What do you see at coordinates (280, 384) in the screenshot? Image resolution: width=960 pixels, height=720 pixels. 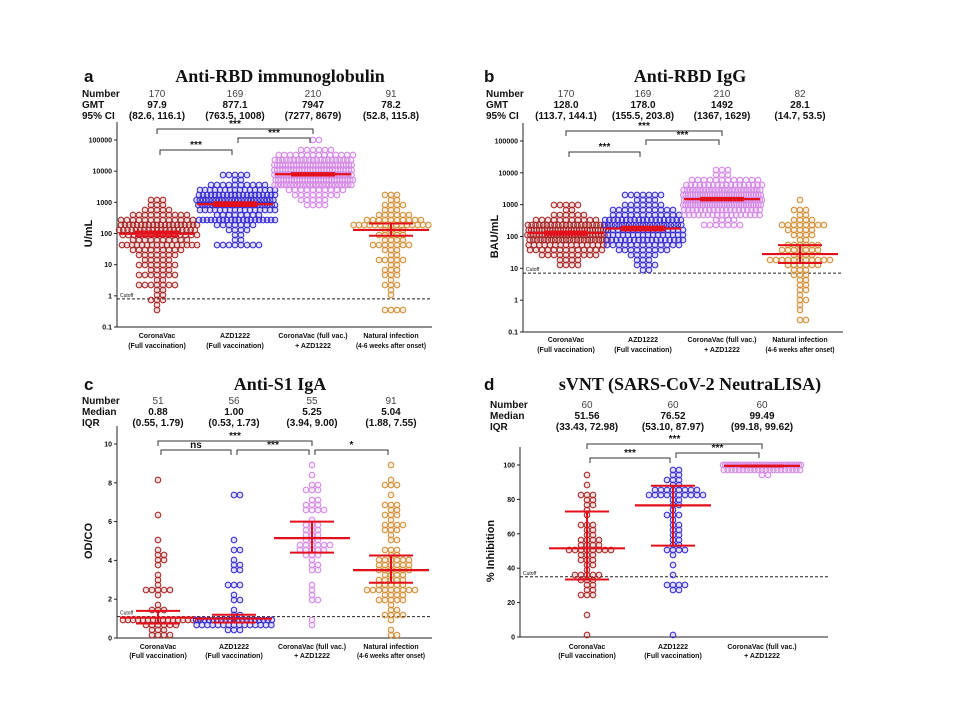 I see `panel-title: Anti-S1 IgA` at bounding box center [280, 384].